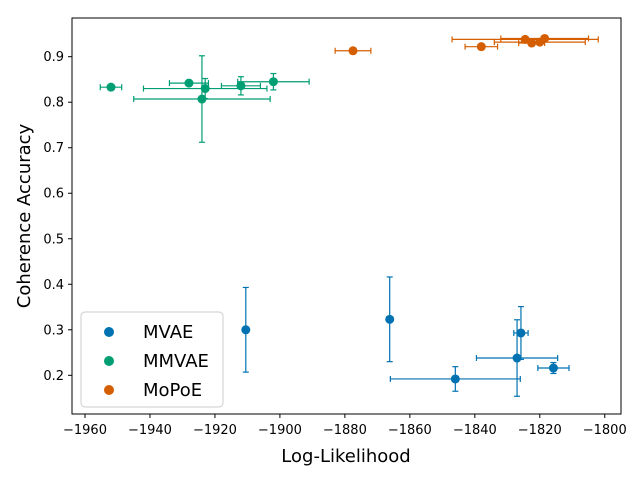 The width and height of the screenshot is (640, 480). Describe the element at coordinates (150, 430) in the screenshot. I see `x-tick-label: −1940` at that location.